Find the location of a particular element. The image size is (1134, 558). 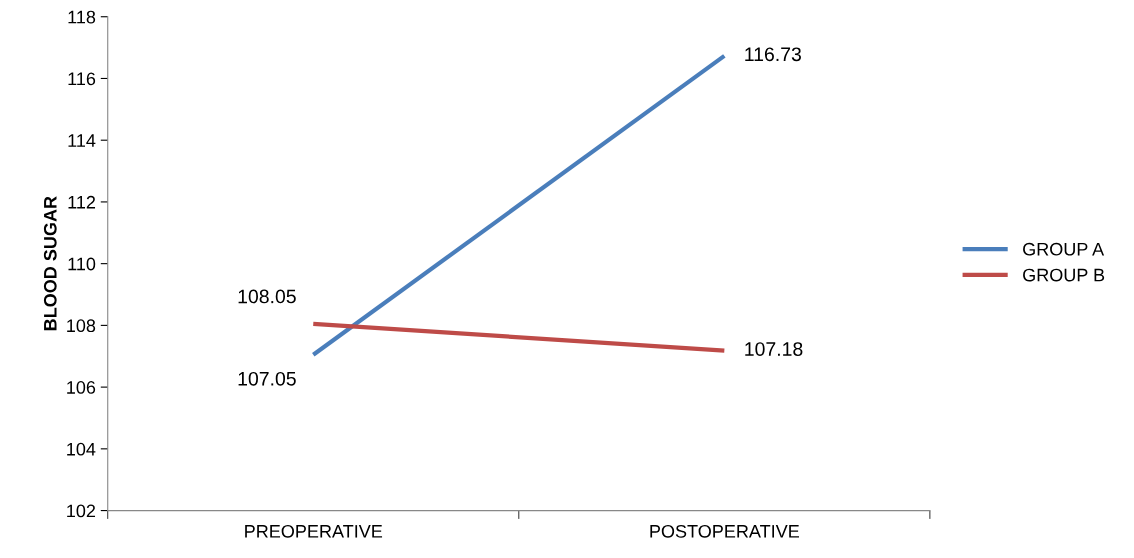

x-tick-label: PREOPERATIVE is located at coordinates (314, 531).